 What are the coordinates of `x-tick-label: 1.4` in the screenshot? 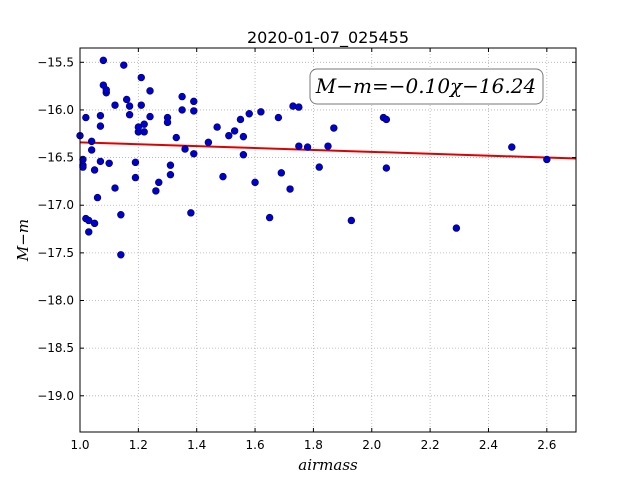 It's located at (196, 445).